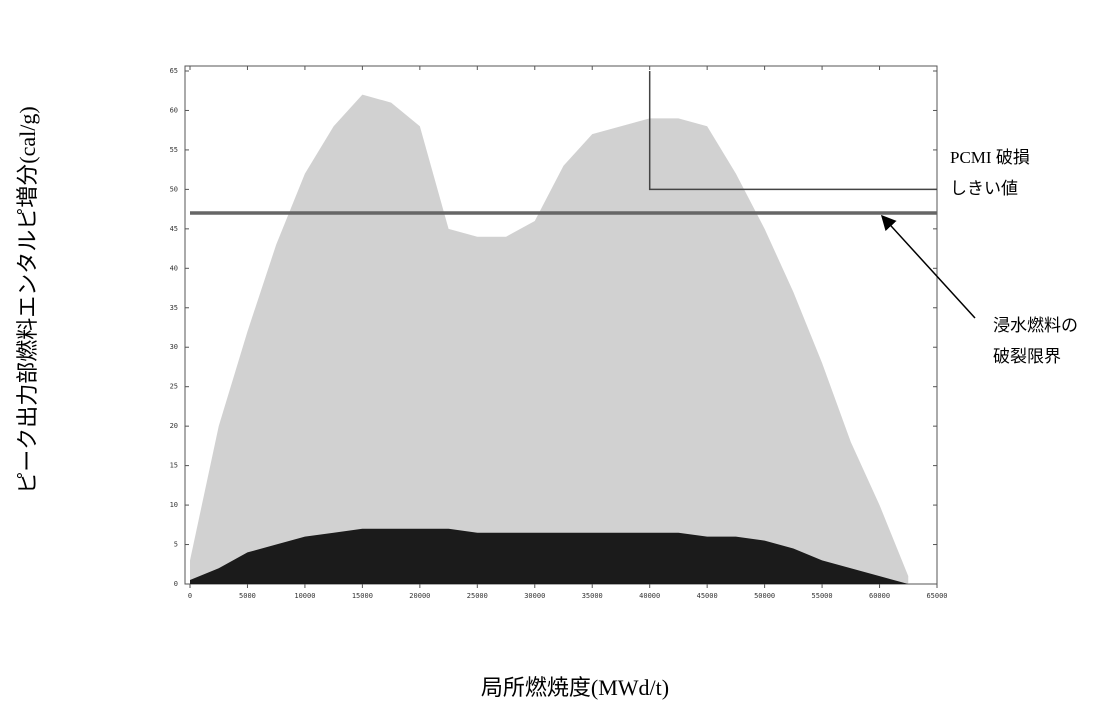 Image resolution: width=1120 pixels, height=710 pixels. I want to click on x-axis-label: 局所燃焼度(MWd/t), so click(575, 687).